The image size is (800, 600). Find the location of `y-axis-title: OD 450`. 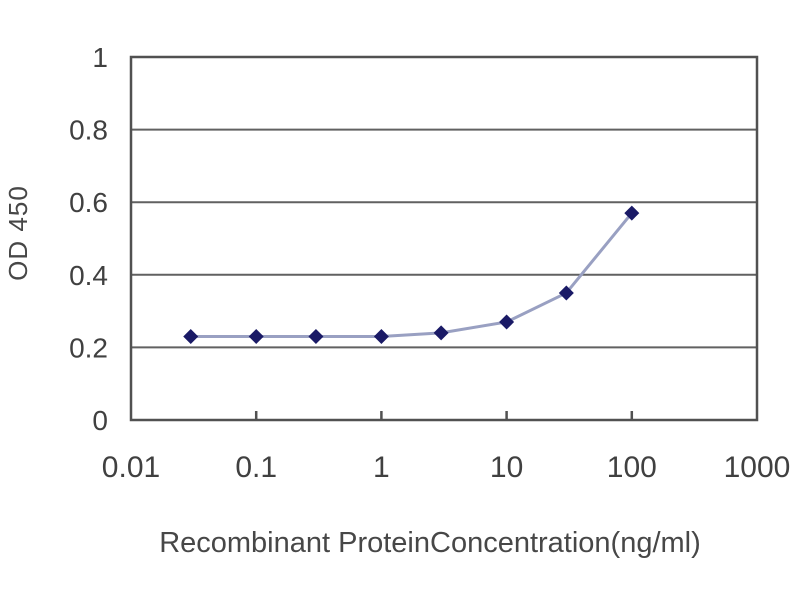

y-axis-title: OD 450 is located at coordinates (18, 233).